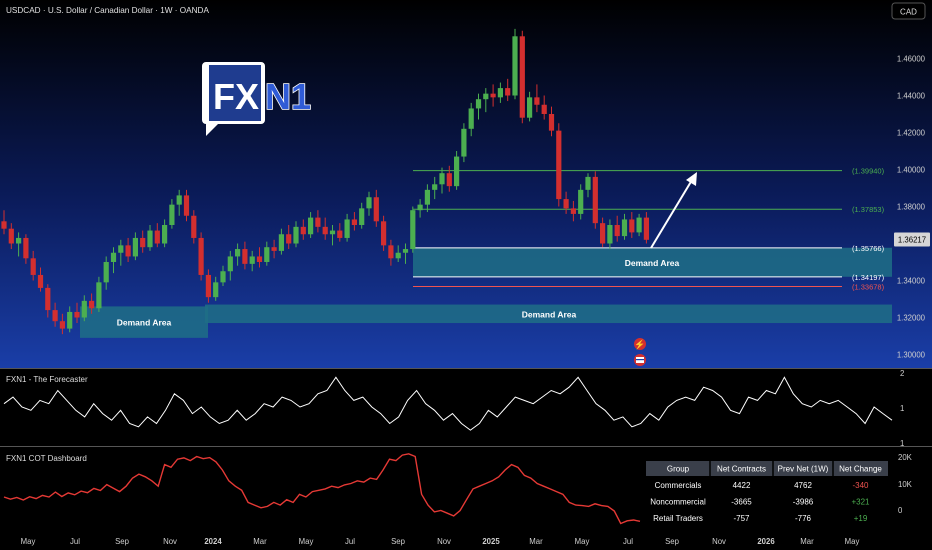 Image resolution: width=932 pixels, height=550 pixels. I want to click on flag-event-icon, so click(640, 360).